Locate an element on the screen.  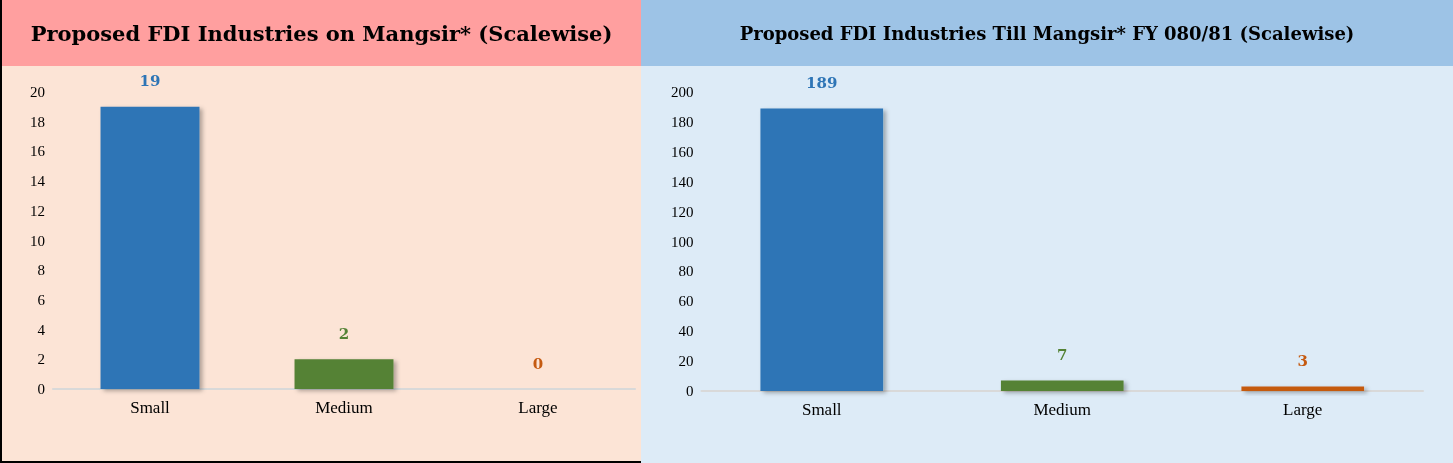
data-label: 7 is located at coordinates (1062, 355).